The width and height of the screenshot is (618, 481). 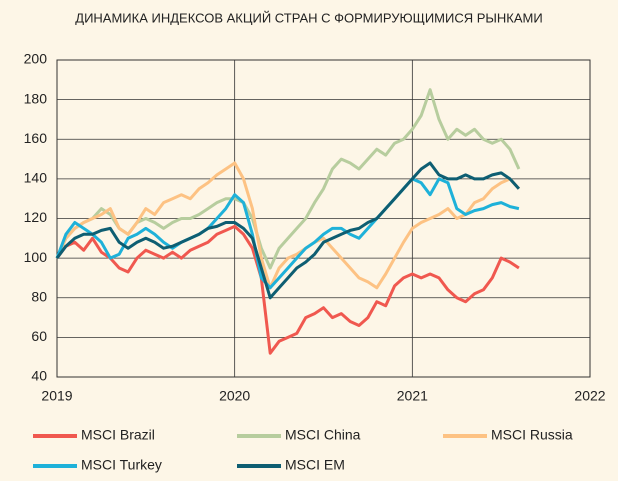 I want to click on y-tick-label: 160, so click(x=36, y=138).